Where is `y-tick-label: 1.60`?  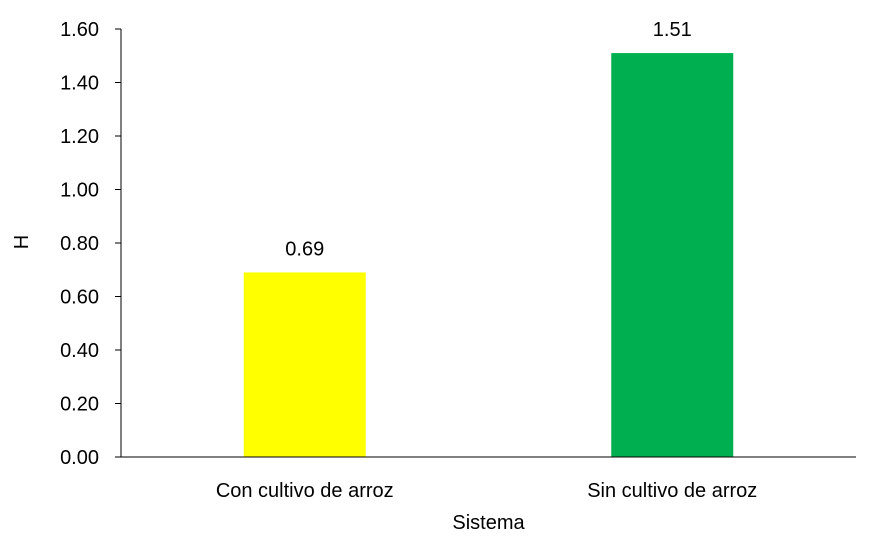 y-tick-label: 1.60 is located at coordinates (79, 30).